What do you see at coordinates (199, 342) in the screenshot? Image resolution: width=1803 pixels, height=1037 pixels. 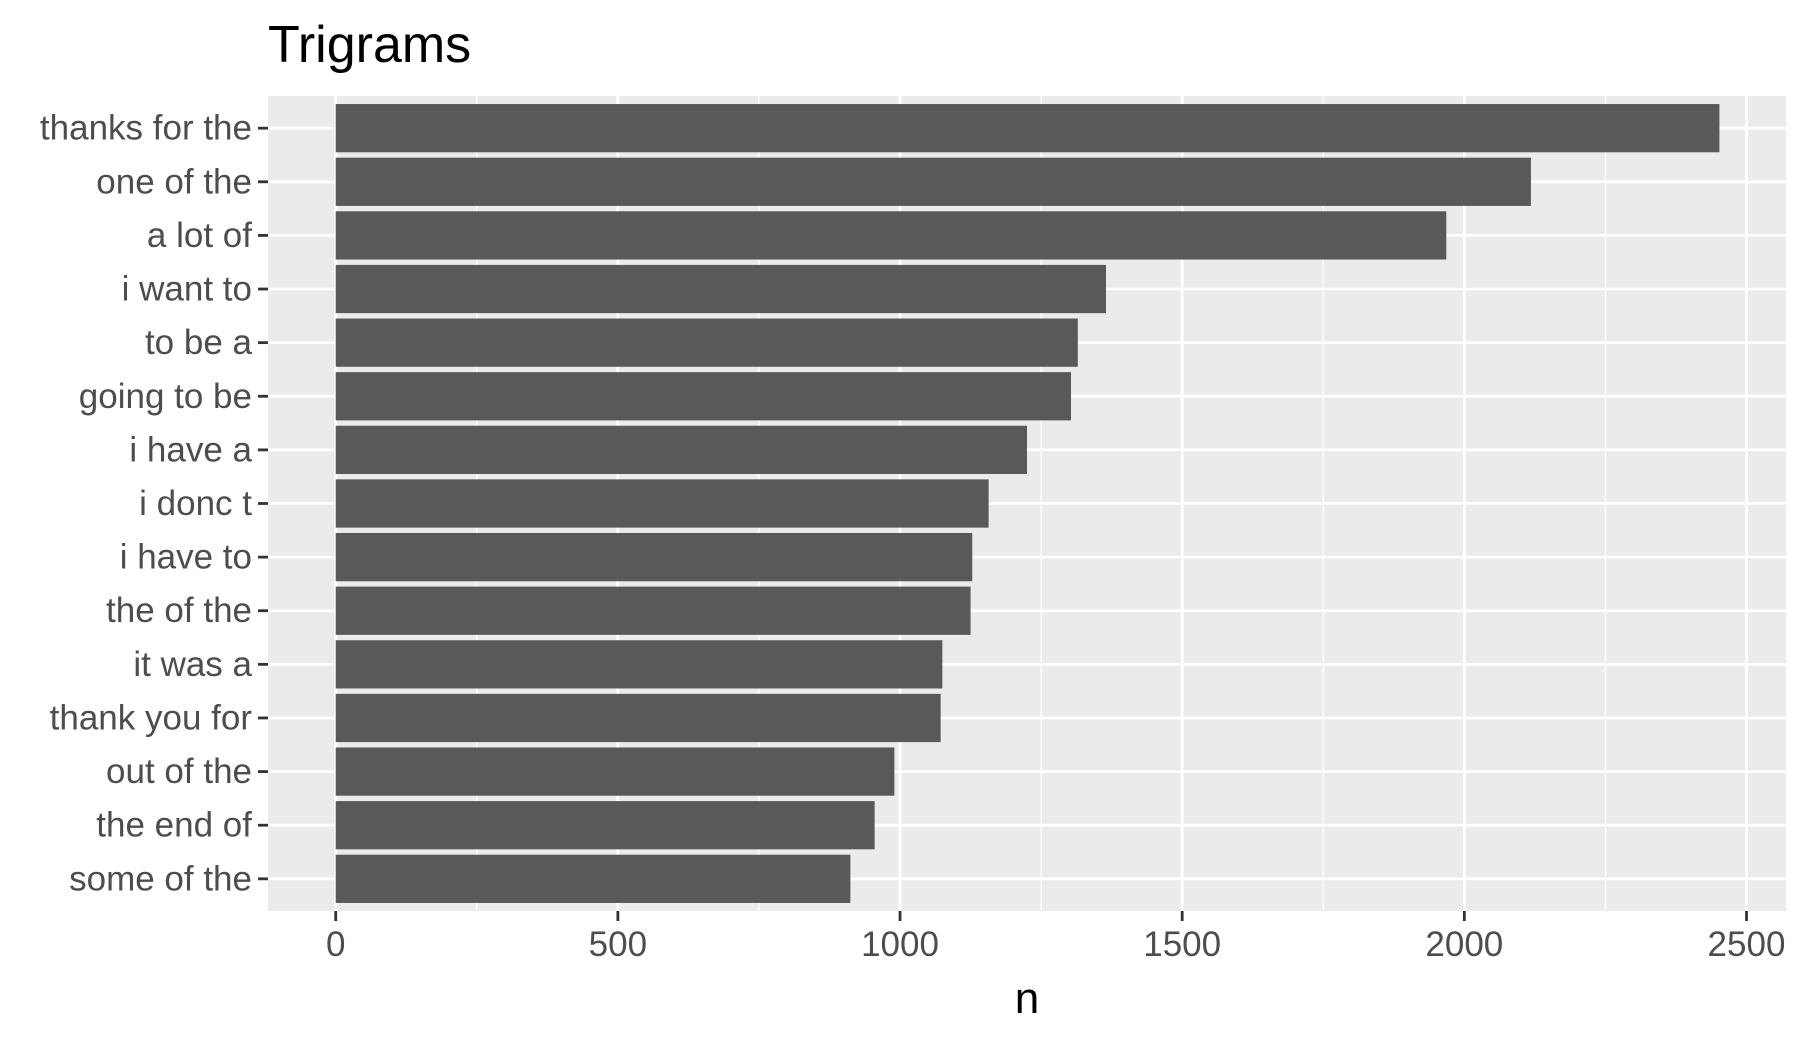 I see `y-tick-label: to be a` at bounding box center [199, 342].